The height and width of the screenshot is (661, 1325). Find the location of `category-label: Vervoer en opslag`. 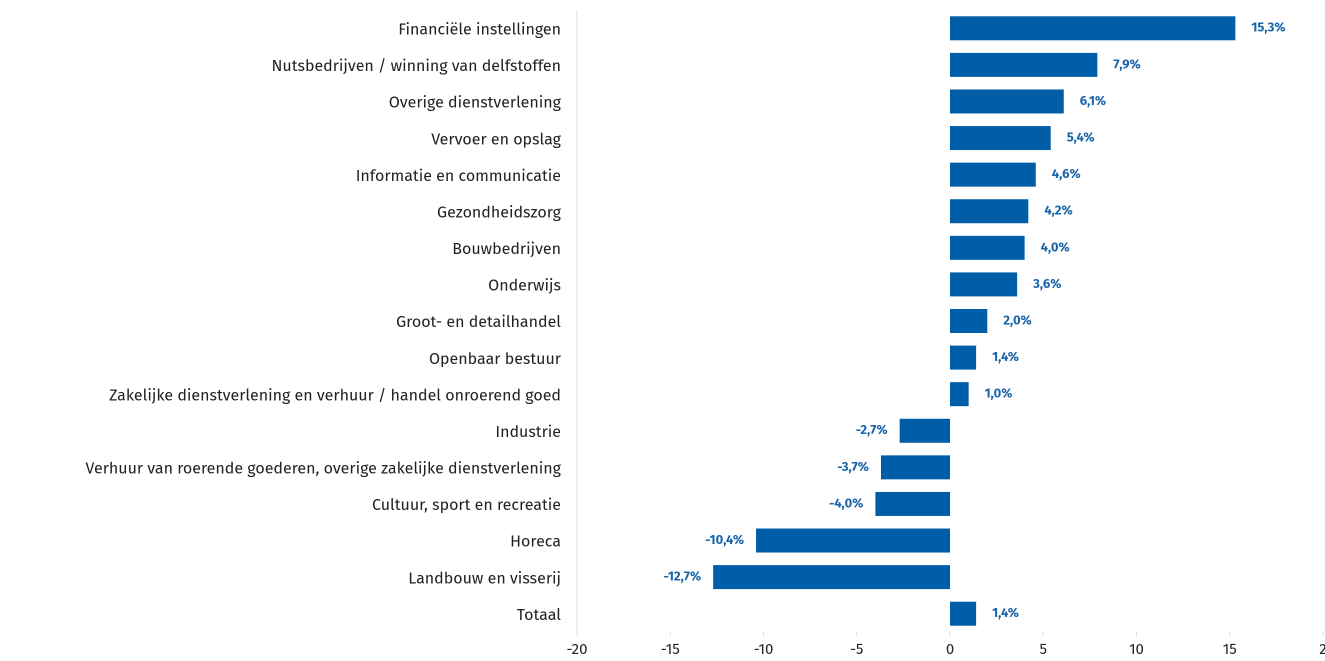

category-label: Vervoer en opslag is located at coordinates (496, 139).